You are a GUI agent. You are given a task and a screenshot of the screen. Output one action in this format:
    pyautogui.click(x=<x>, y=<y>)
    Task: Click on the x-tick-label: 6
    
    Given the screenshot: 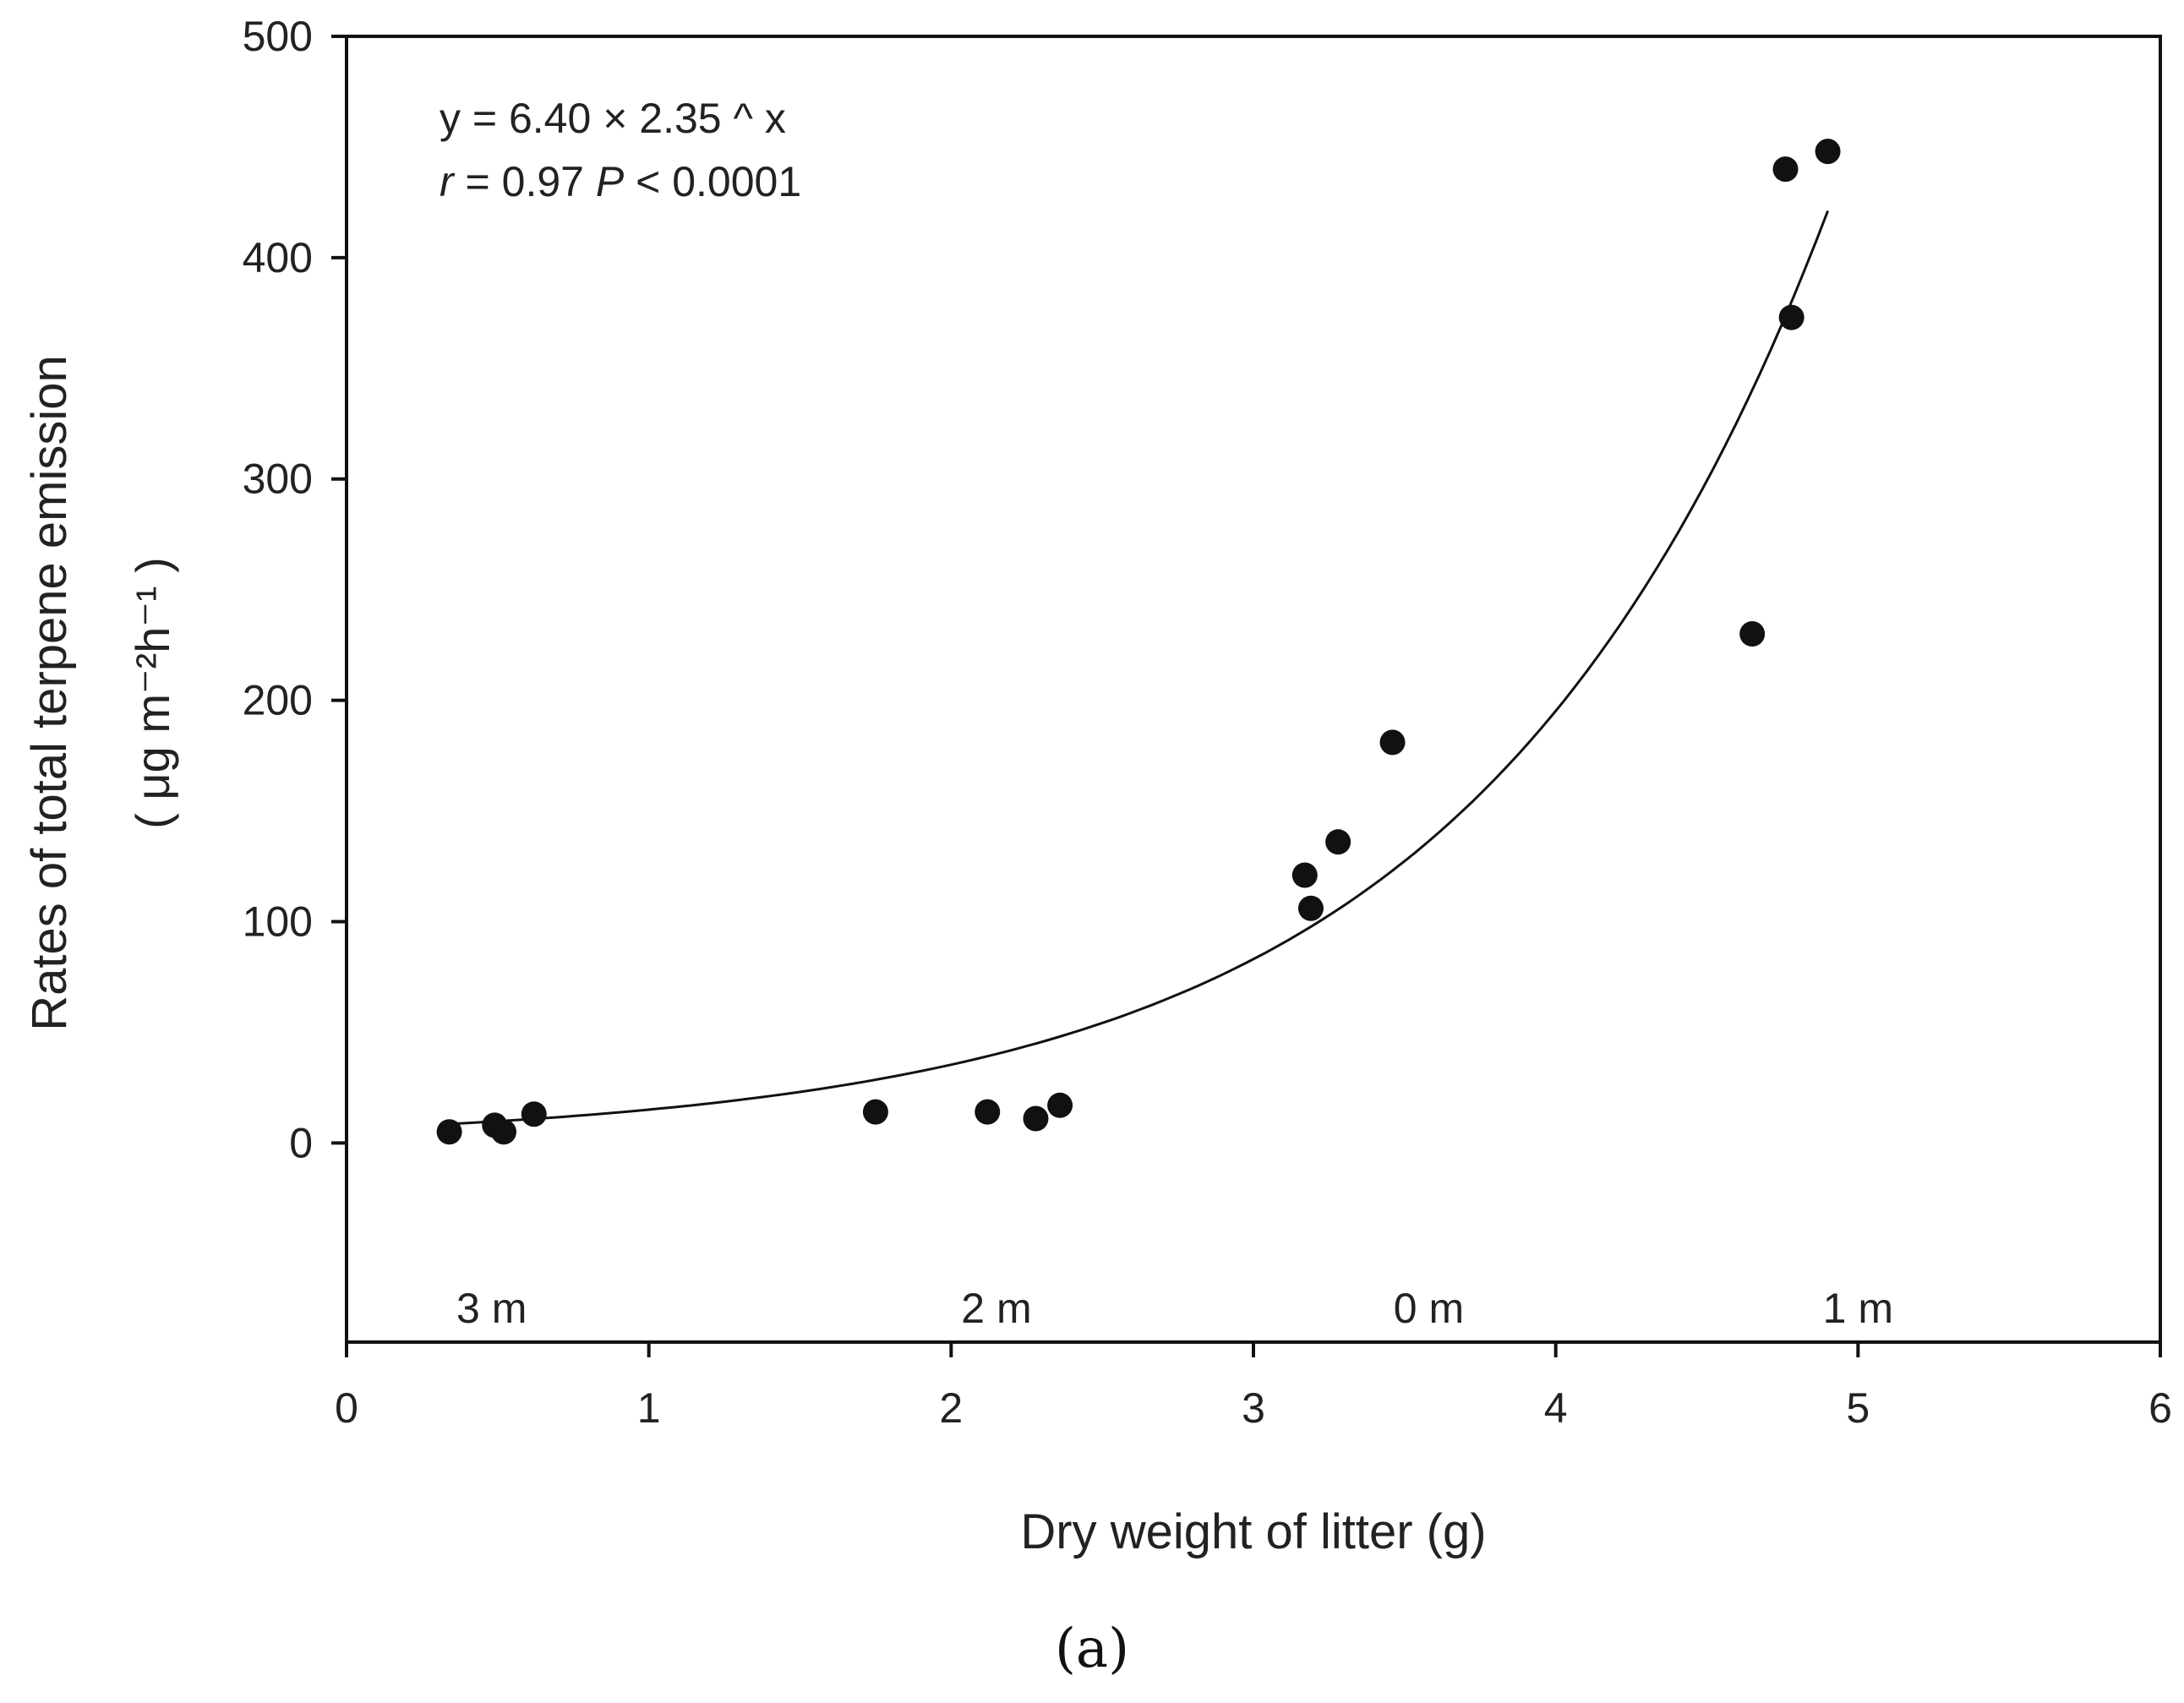 What is the action you would take?
    pyautogui.click(x=2160, y=1408)
    